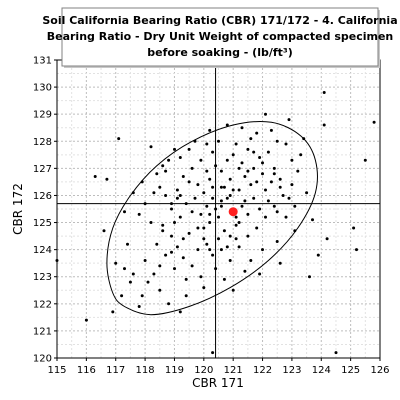 The image size is (400, 400). What do you see at coordinates (42, 61) in the screenshot?
I see `y-tick-label: 131` at bounding box center [42, 61].